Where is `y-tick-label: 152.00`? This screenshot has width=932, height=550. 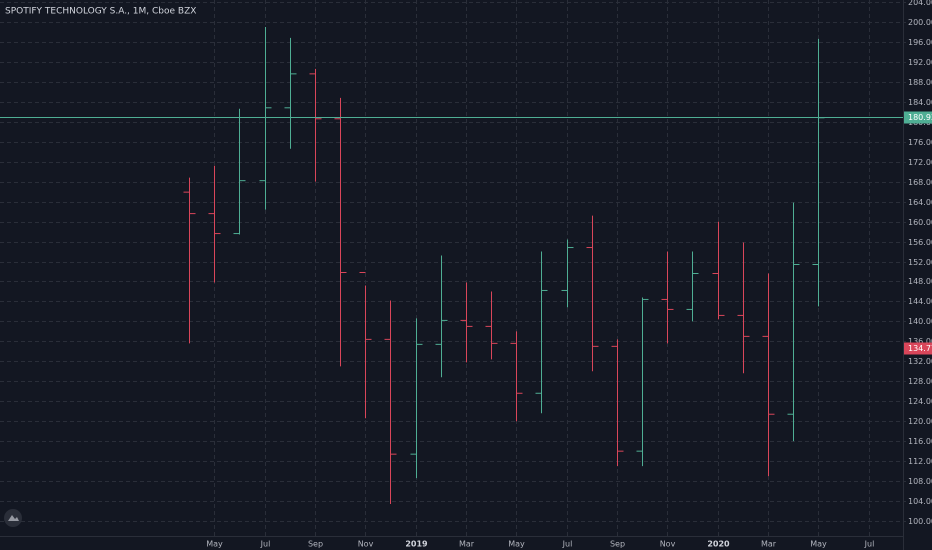
y-tick-label: 152.00 is located at coordinates (920, 262).